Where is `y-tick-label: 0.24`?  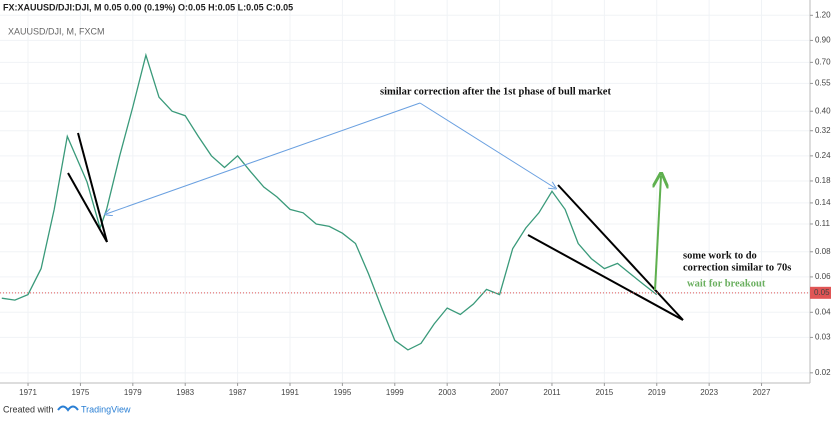 y-tick-label: 0.24 is located at coordinates (823, 155).